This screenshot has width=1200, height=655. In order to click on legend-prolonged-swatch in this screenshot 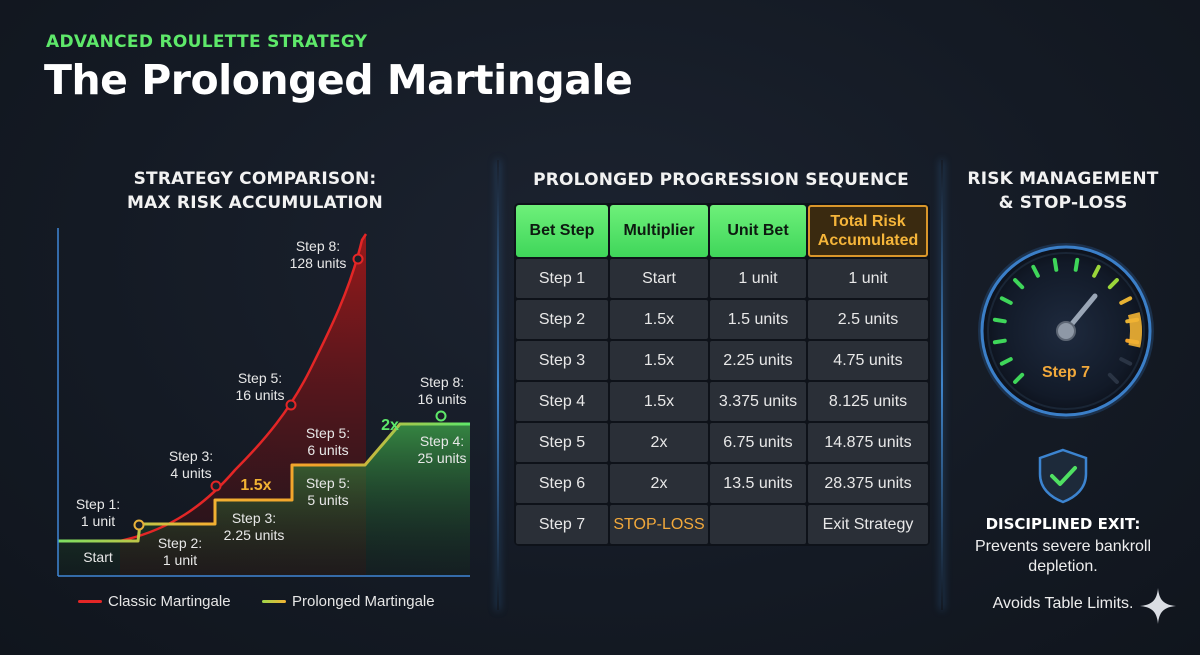, I will do `click(274, 601)`.